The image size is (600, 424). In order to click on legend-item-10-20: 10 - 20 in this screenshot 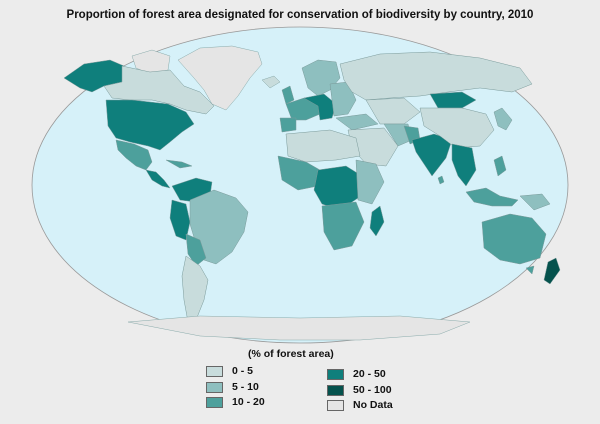, I will do `click(235, 402)`.